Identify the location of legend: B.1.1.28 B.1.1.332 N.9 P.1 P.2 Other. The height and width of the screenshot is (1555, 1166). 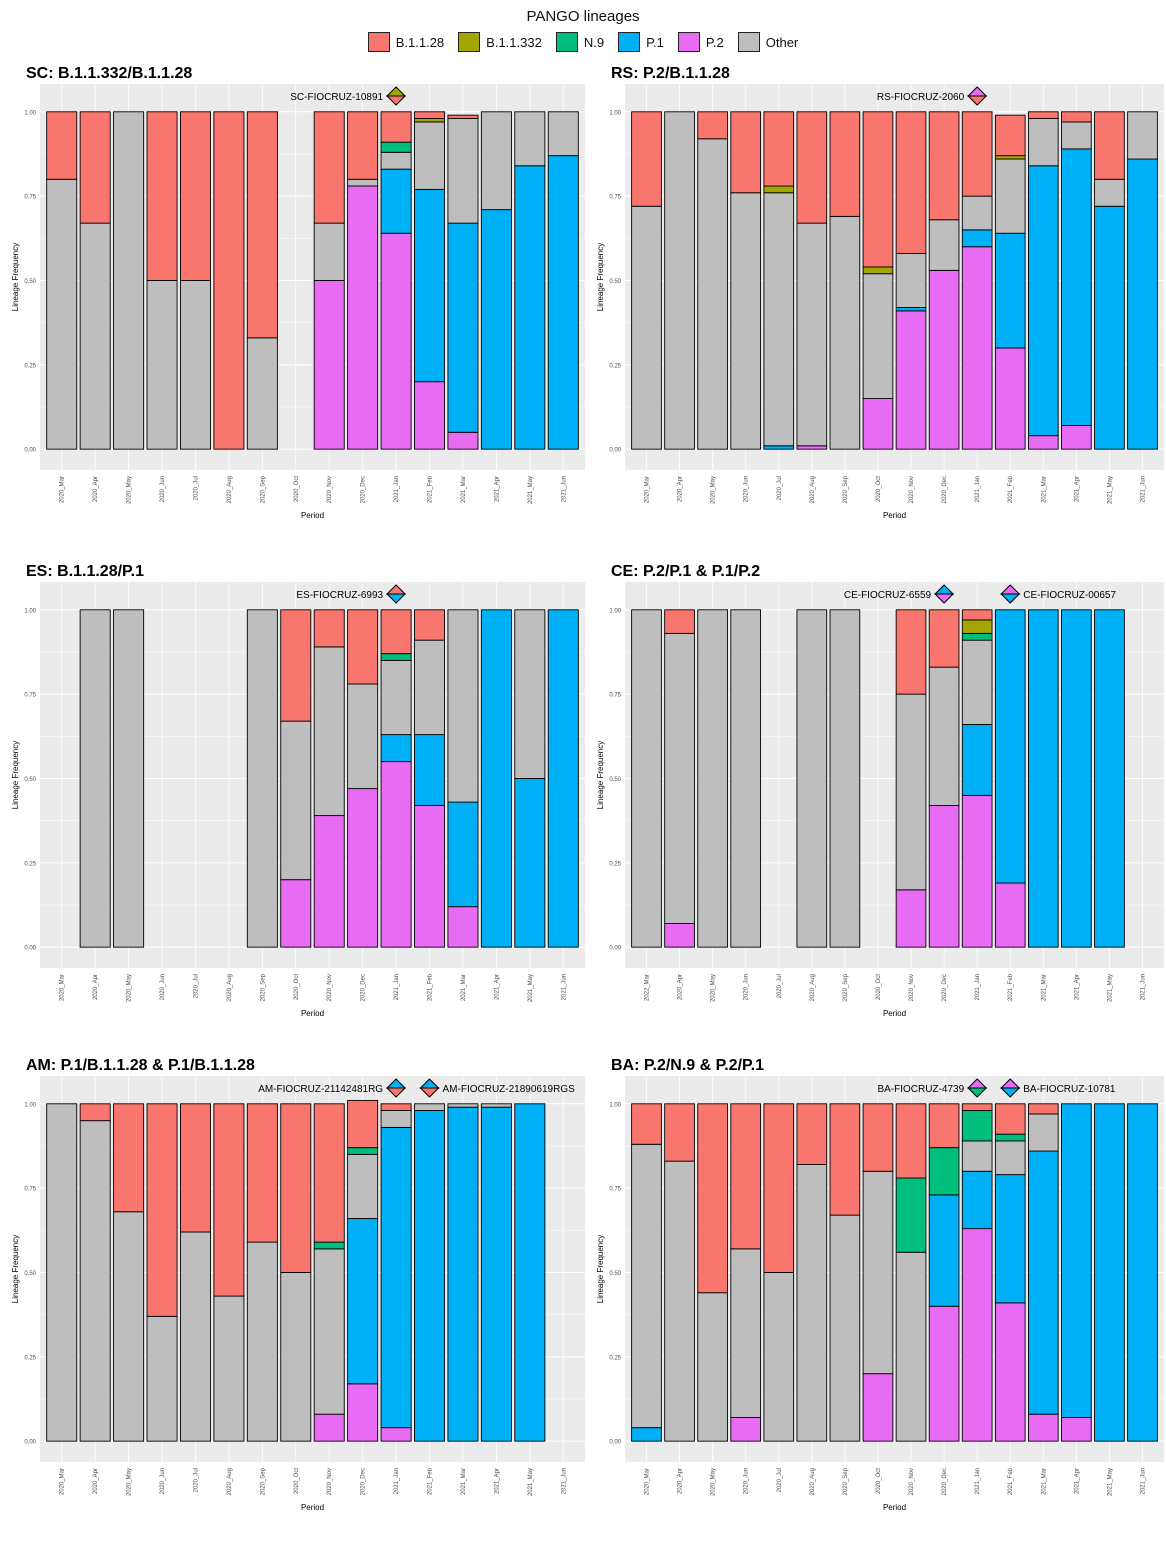
(583, 42).